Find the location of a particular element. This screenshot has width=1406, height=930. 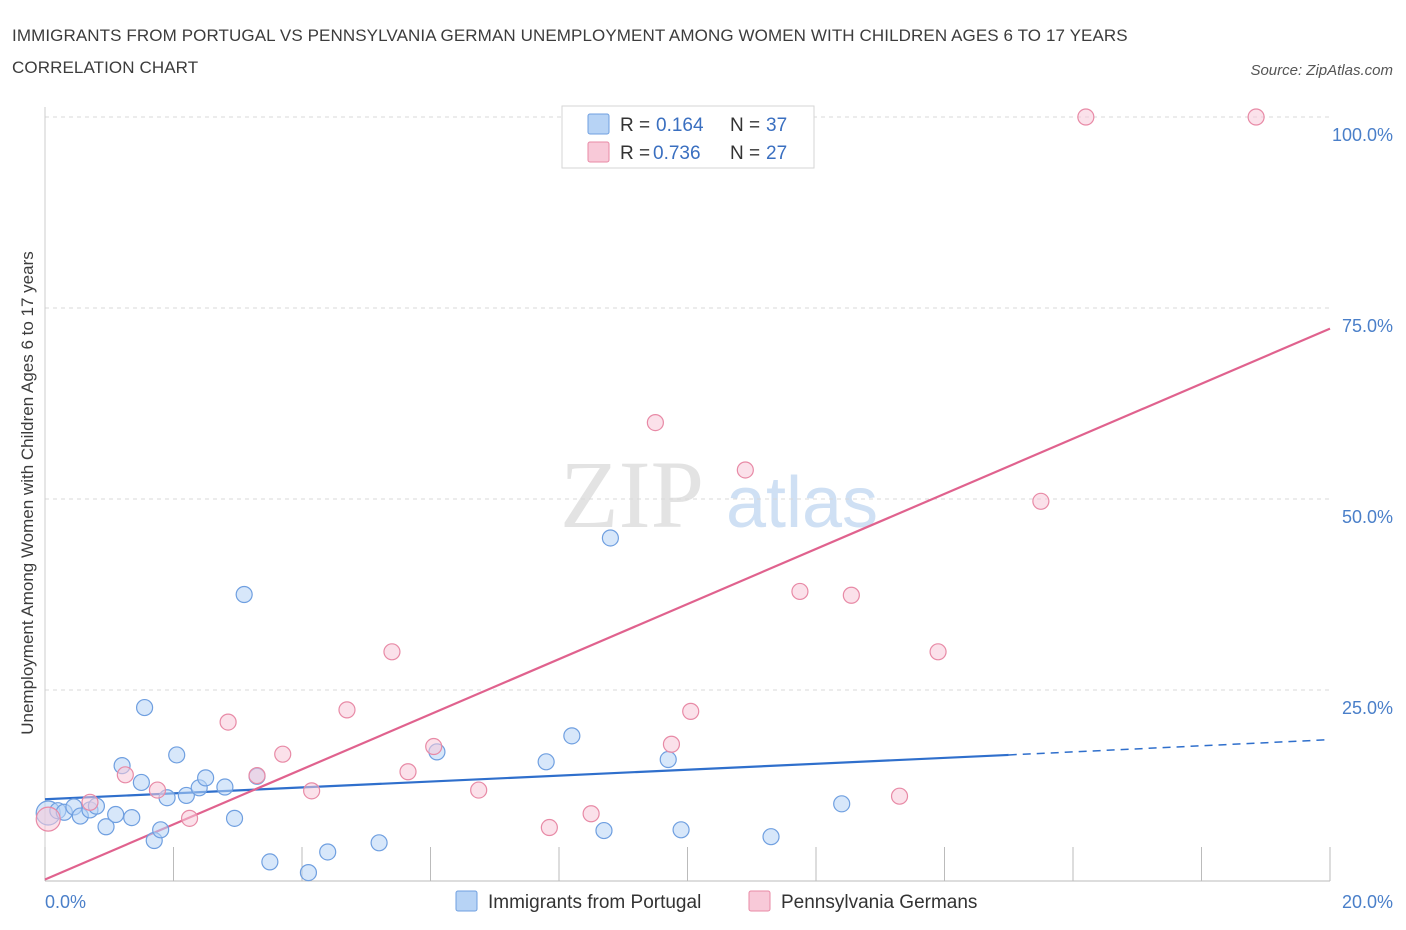

watermark-zip: ZIP is located at coordinates (632, 494).